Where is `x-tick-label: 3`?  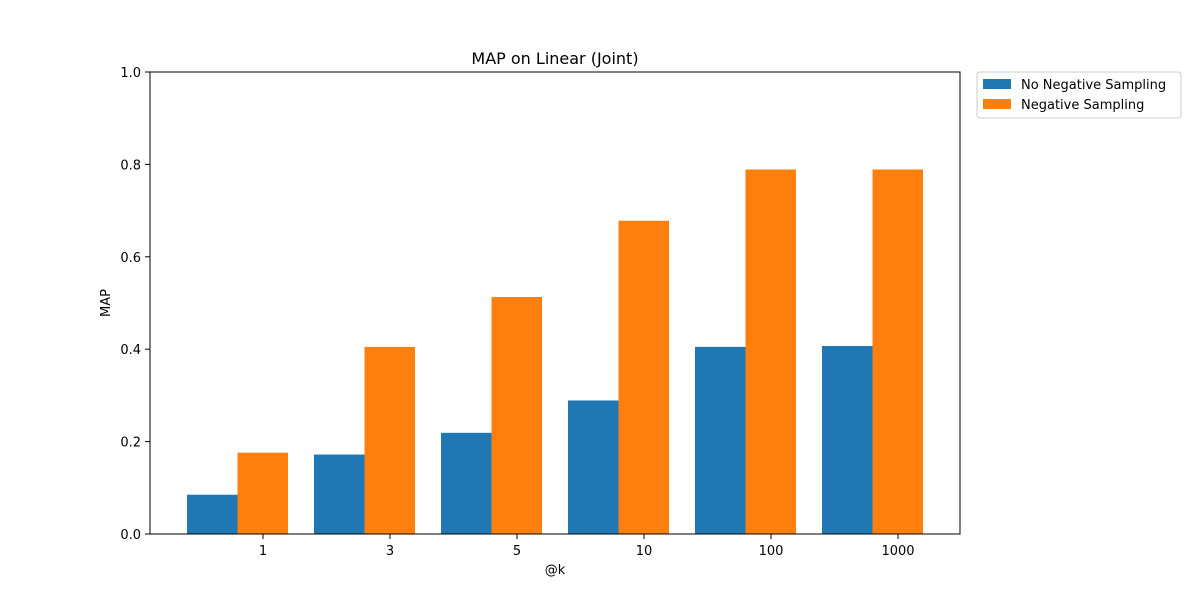
x-tick-label: 3 is located at coordinates (390, 551).